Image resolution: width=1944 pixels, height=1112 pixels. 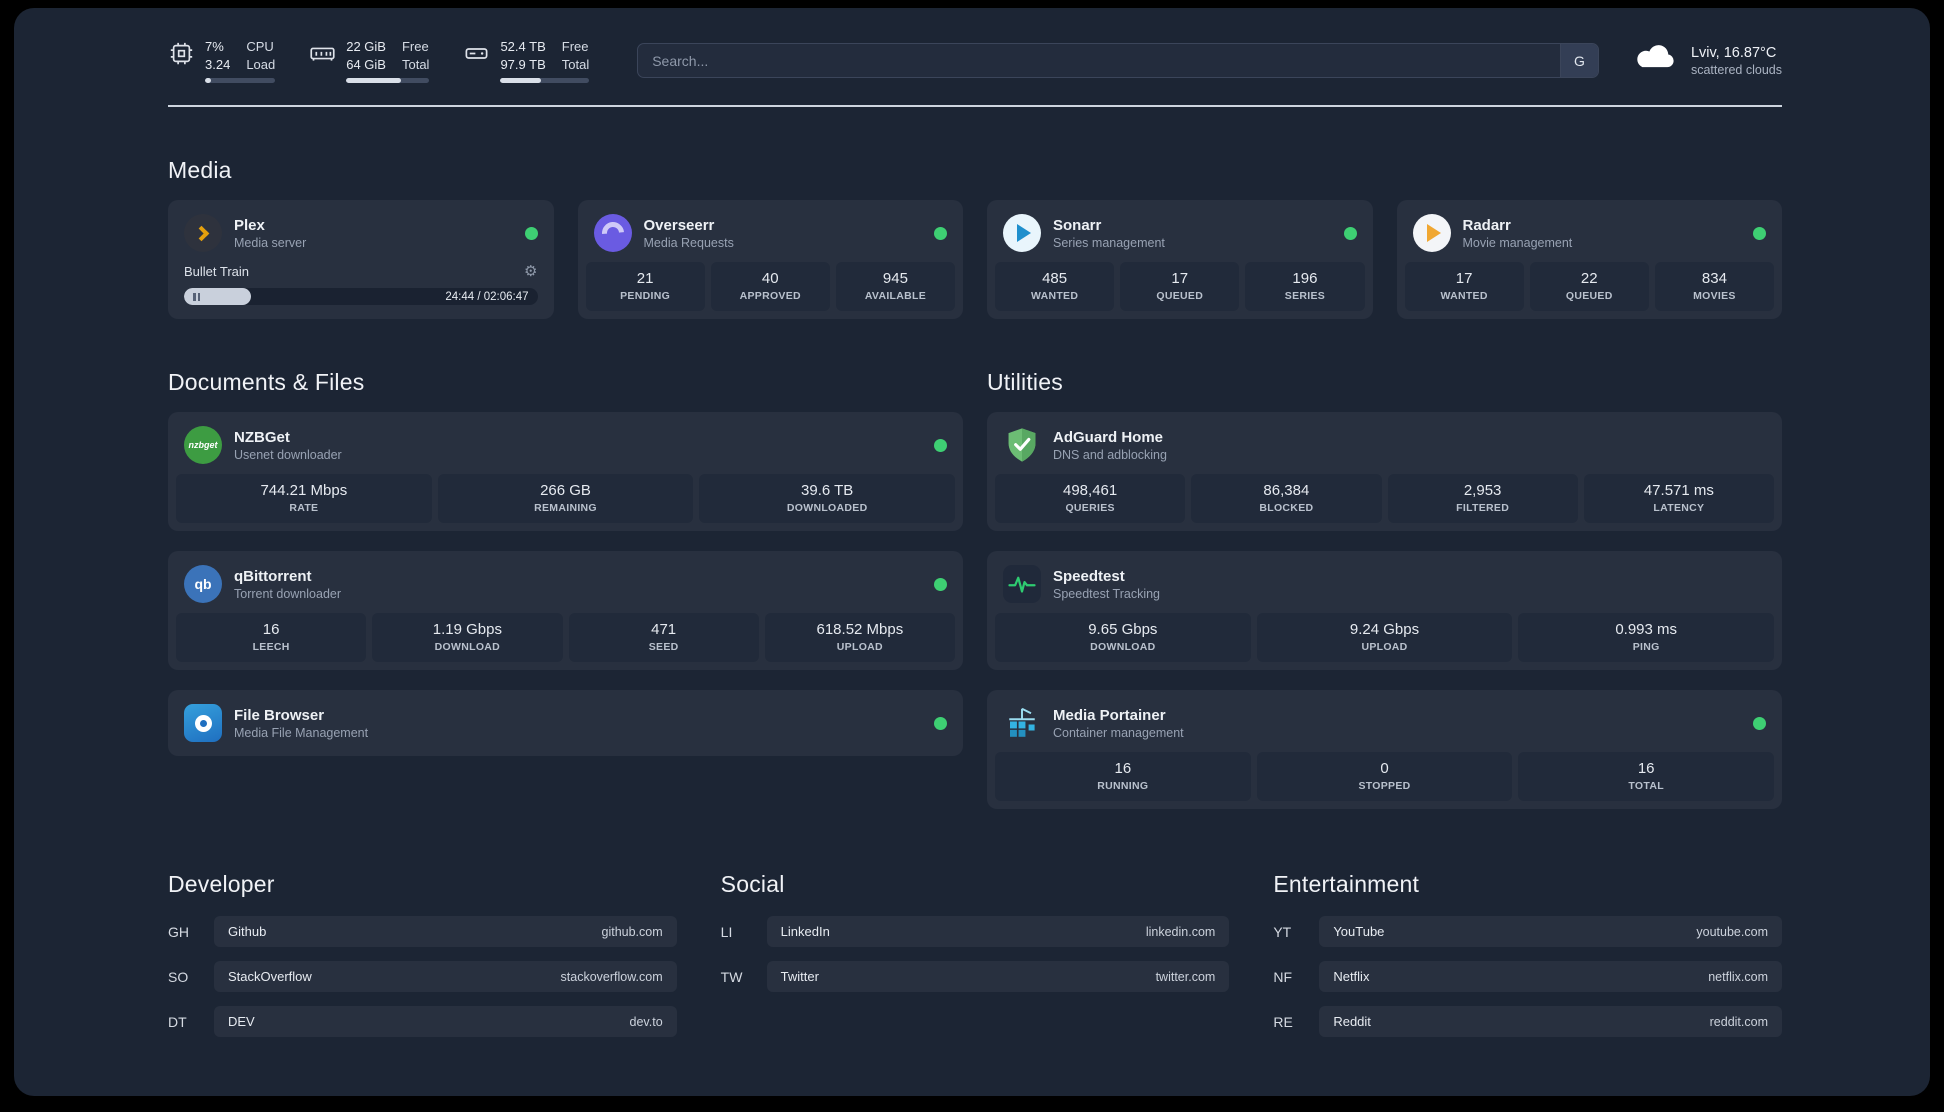 What do you see at coordinates (218, 64) in the screenshot?
I see `cpu-load-value: 3.24` at bounding box center [218, 64].